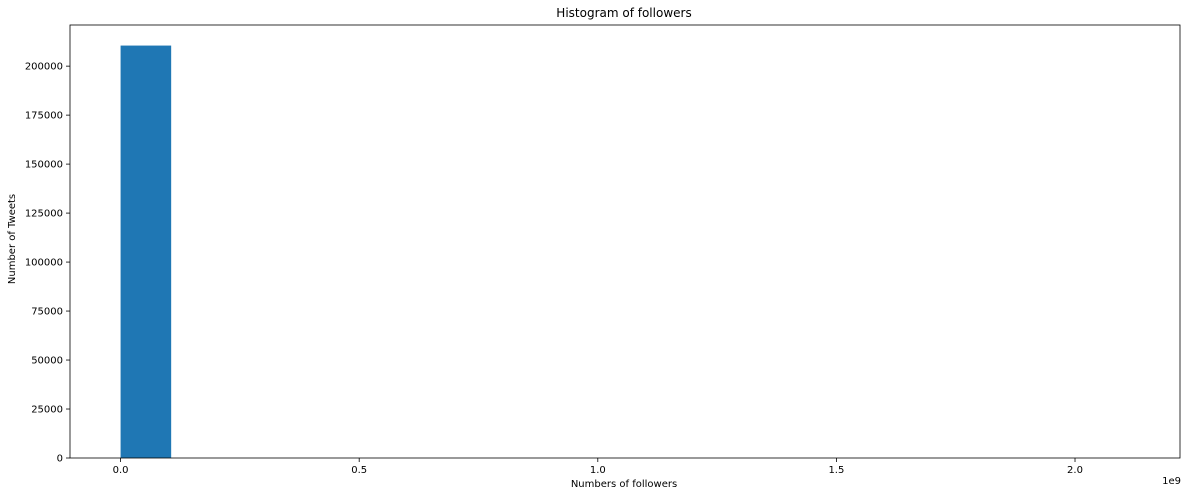  Describe the element at coordinates (47, 361) in the screenshot. I see `y-tick-label-2: 50000` at that location.